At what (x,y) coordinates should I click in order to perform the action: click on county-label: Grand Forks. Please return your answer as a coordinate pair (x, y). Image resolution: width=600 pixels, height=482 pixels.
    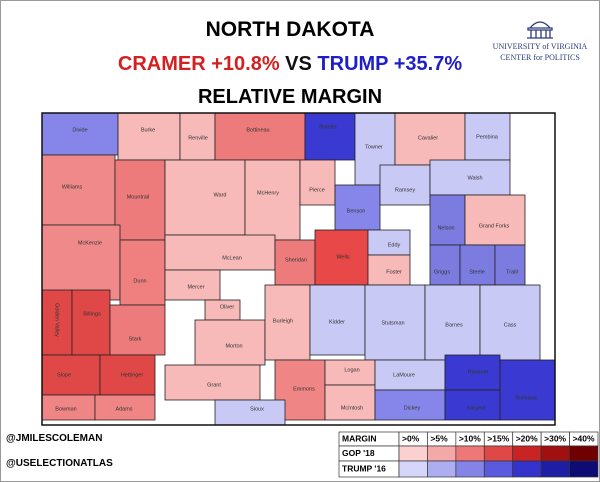
    Looking at the image, I should click on (494, 226).